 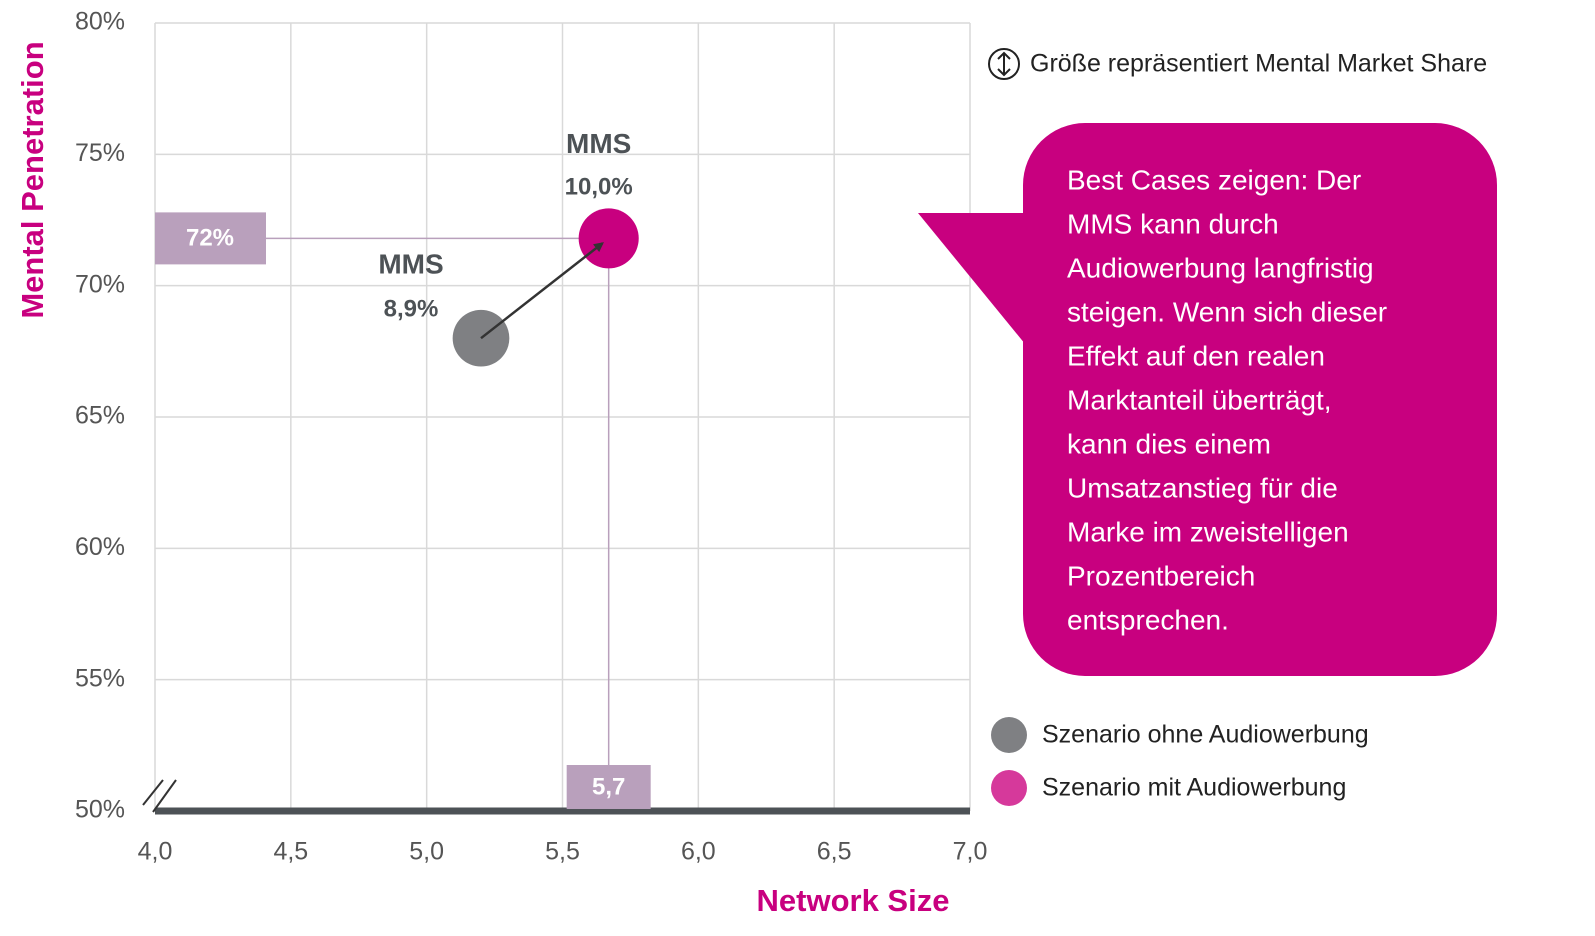 I want to click on y-tick-label: 75%, so click(x=100, y=153).